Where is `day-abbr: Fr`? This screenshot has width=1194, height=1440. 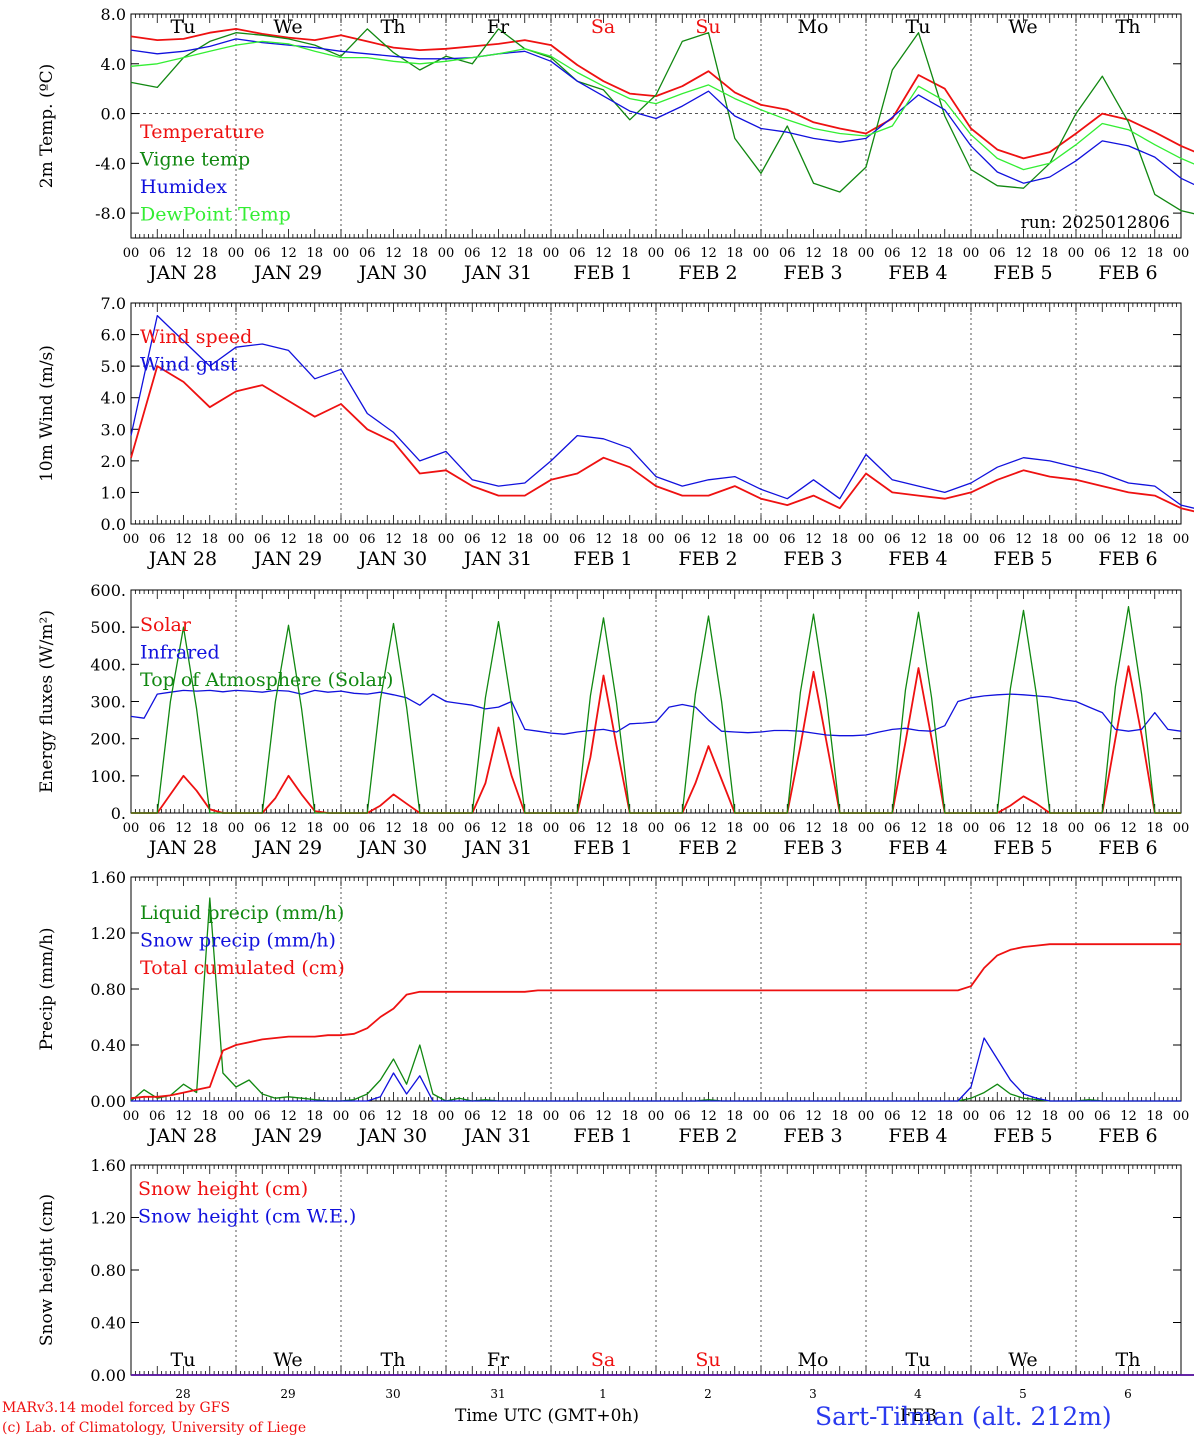
day-abbr: Fr is located at coordinates (498, 1360).